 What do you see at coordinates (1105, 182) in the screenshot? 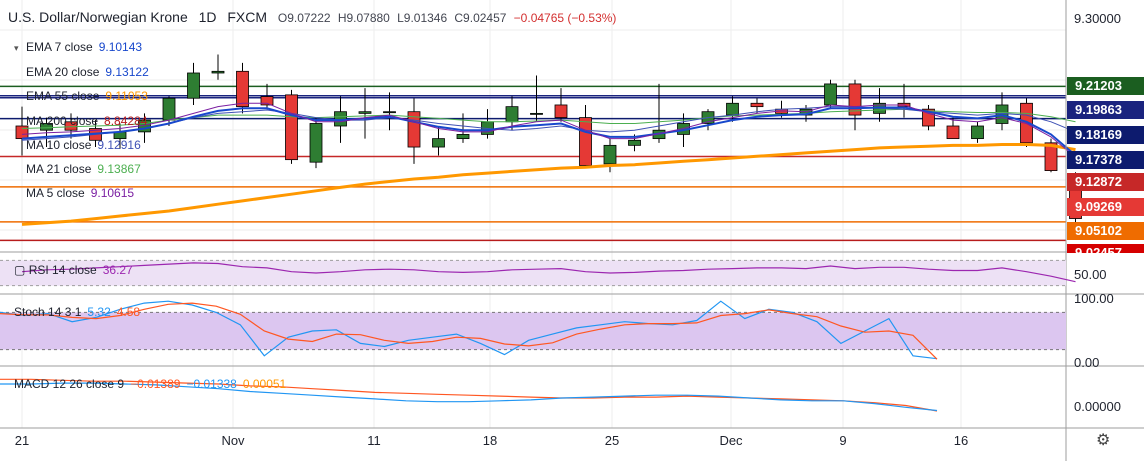
I see `price-label: 9.12872` at bounding box center [1105, 182].